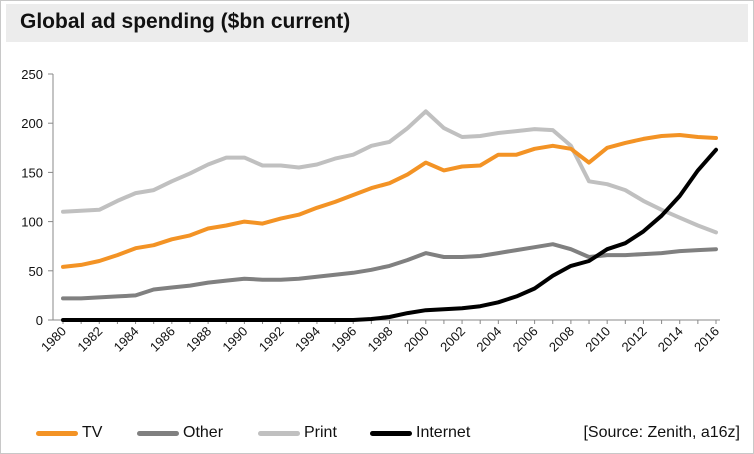 Image resolution: width=754 pixels, height=454 pixels. I want to click on y-tick-label: 150, so click(32, 172).